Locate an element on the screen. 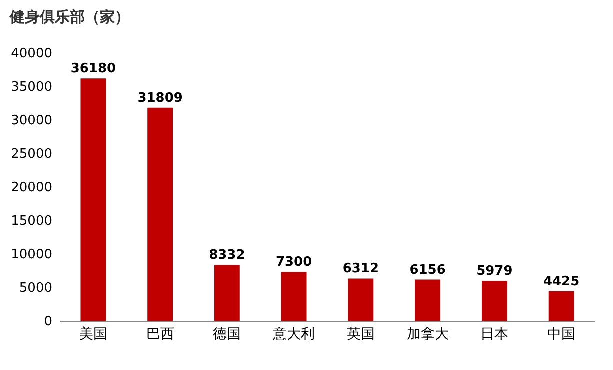 This screenshot has width=613, height=370. y-tick-label: 20000 is located at coordinates (31, 188).